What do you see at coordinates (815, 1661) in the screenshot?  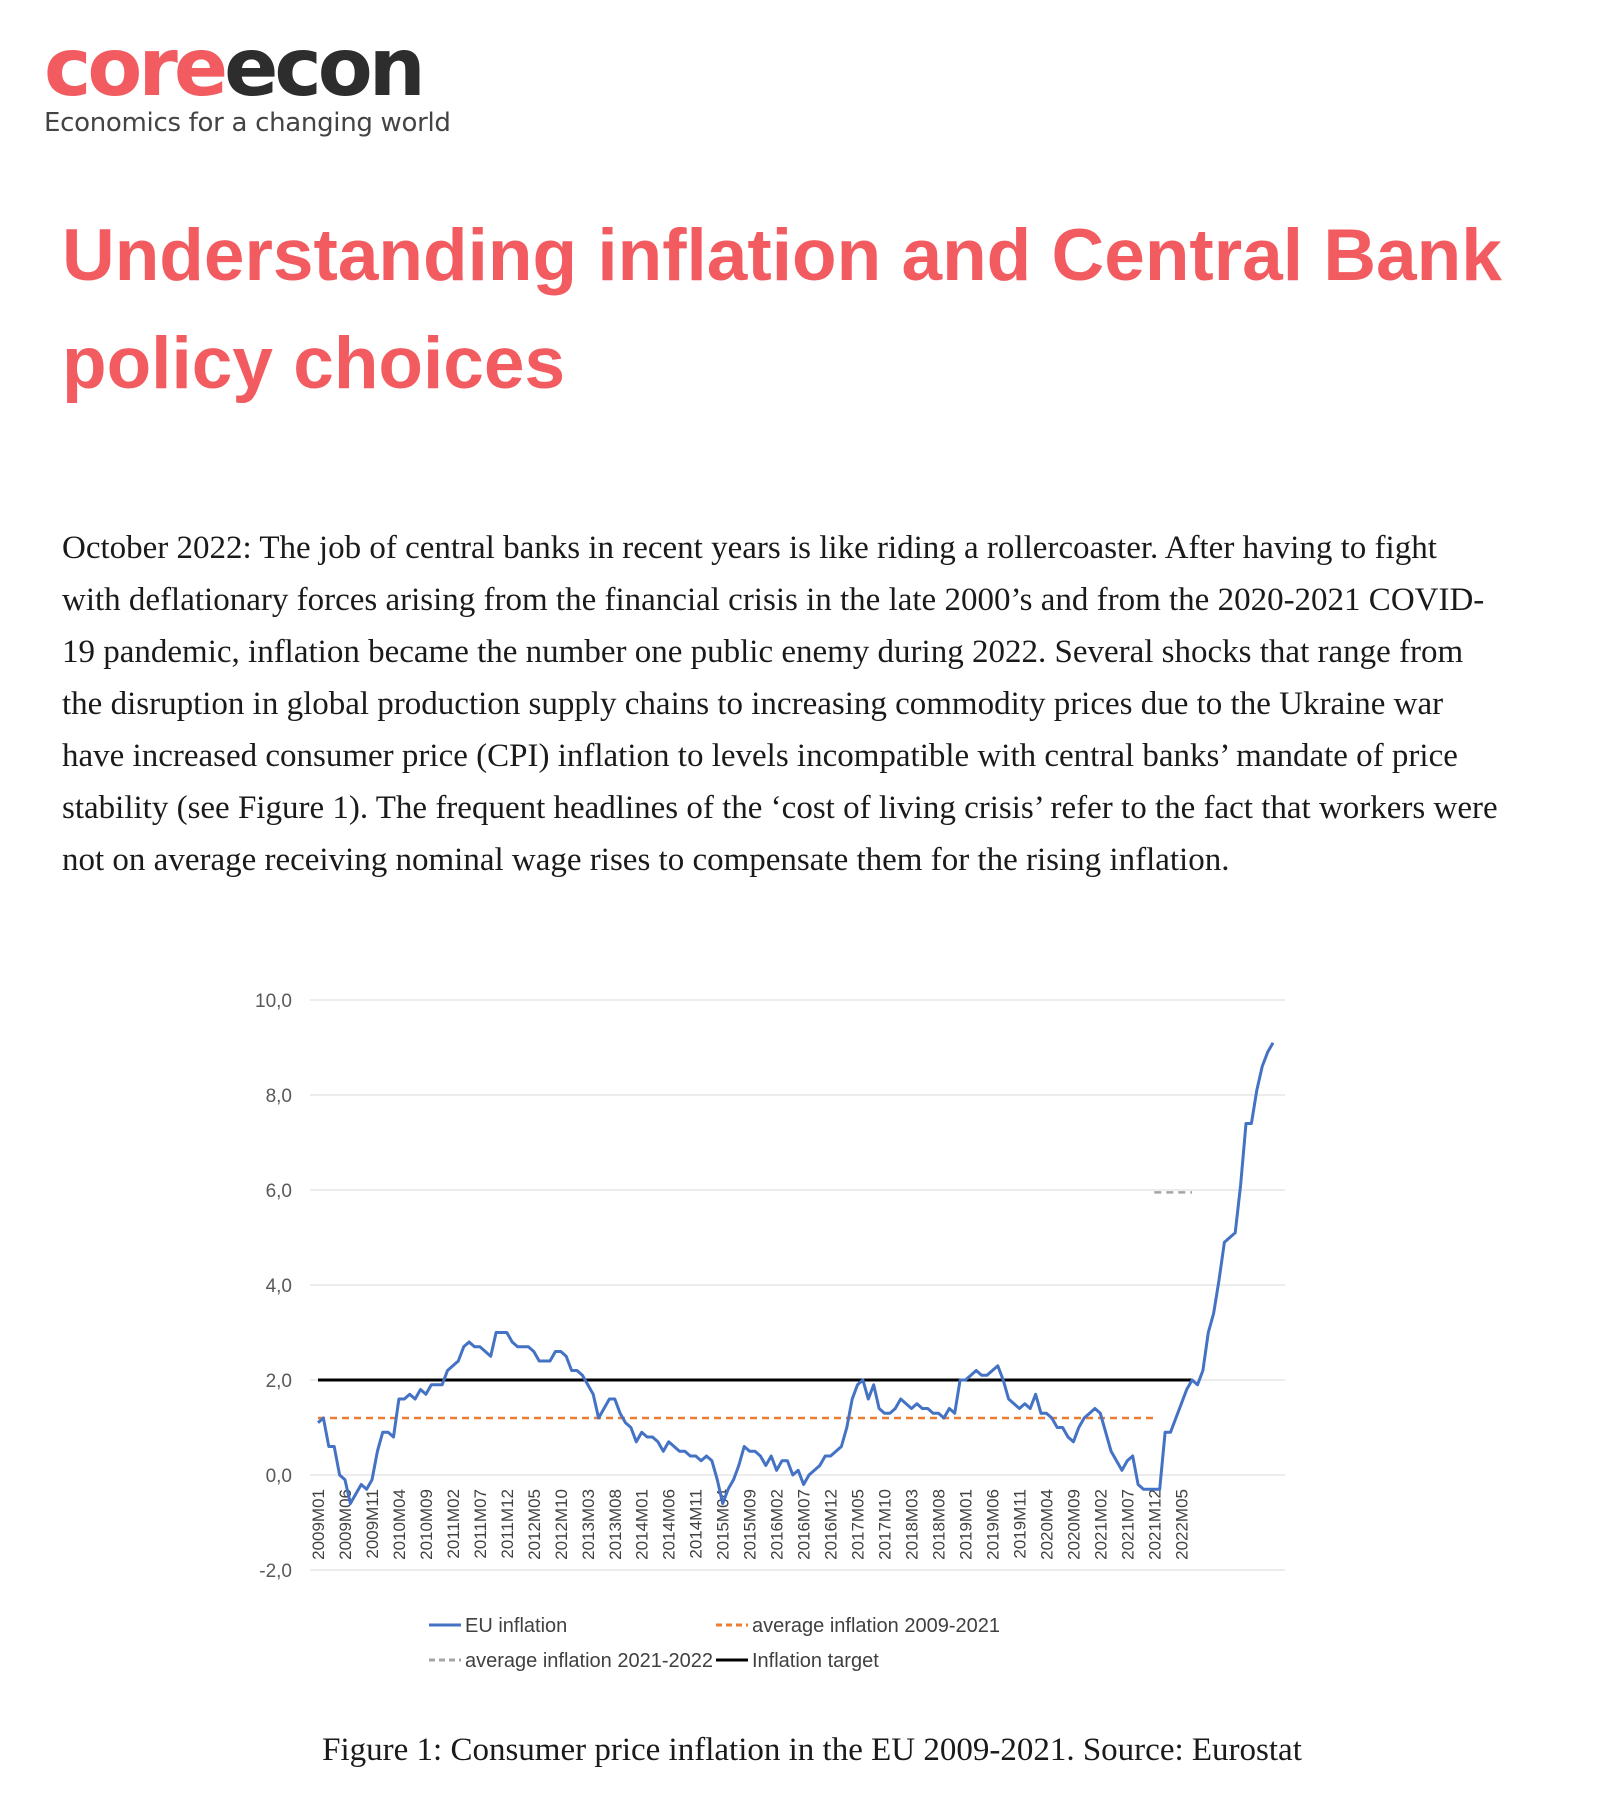 I see `legend-entry: Inflation target` at bounding box center [815, 1661].